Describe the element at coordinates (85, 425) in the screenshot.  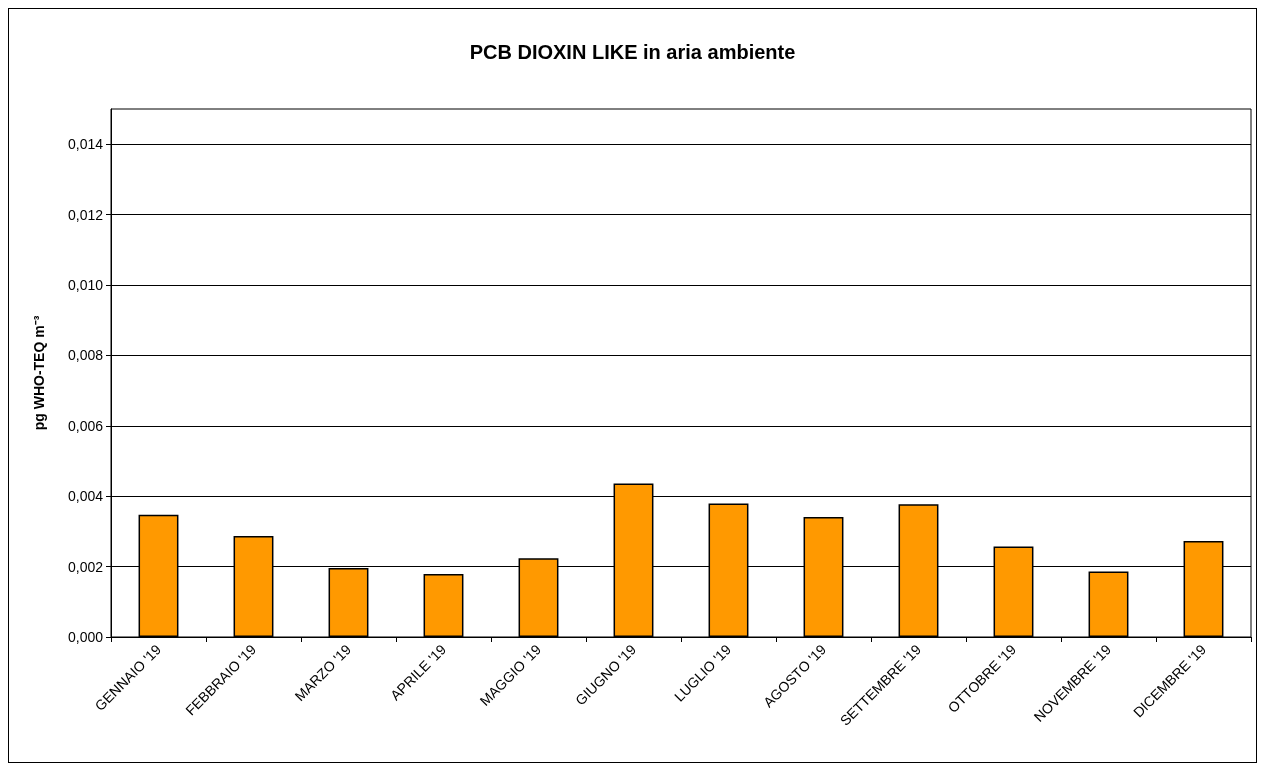
I see `y-tick-label: 0,006` at that location.